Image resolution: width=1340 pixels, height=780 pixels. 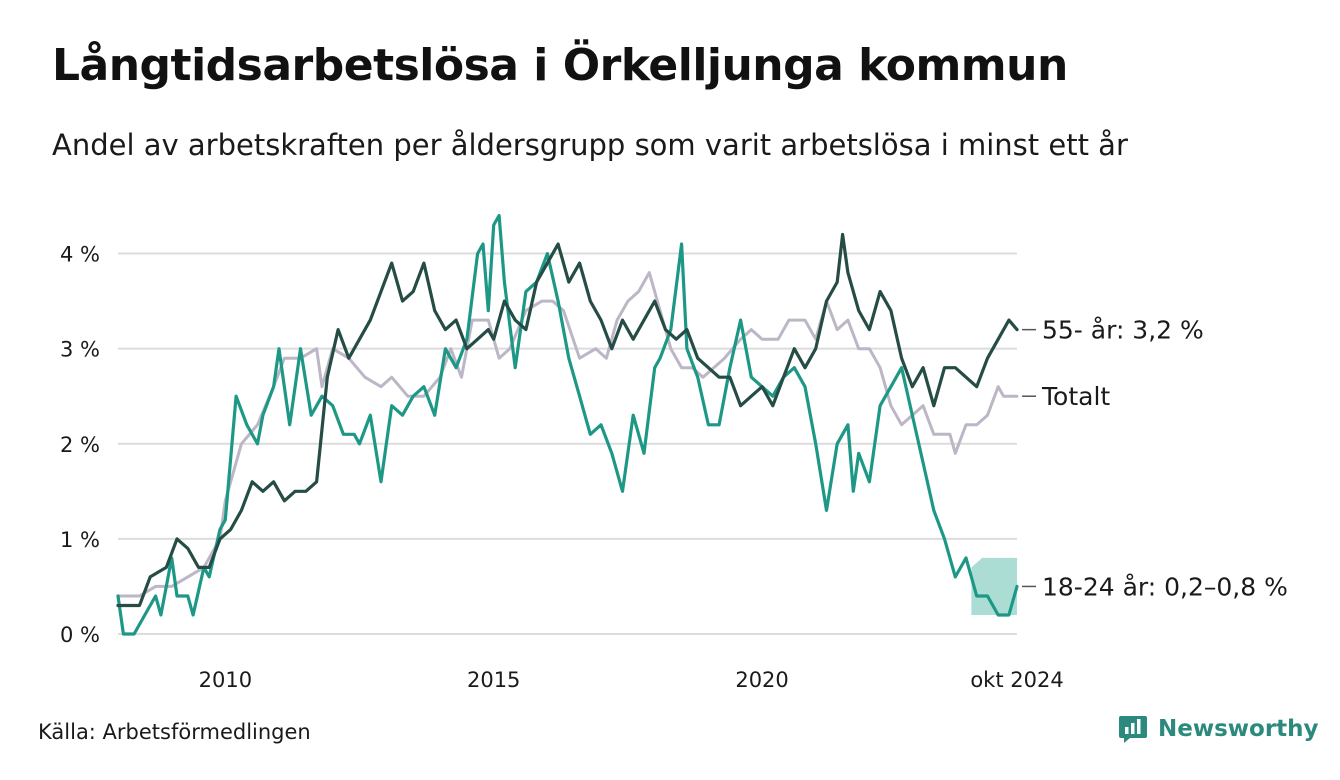 What do you see at coordinates (1155, 458) in the screenshot?
I see `series-end-labels: Totalt 18-24 år: 0,2–0,8 % 55- år: 3,2 %` at bounding box center [1155, 458].